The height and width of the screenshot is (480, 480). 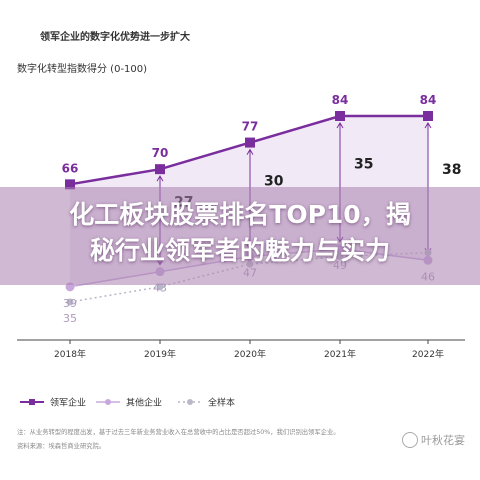 I want to click on headline-line-2: 秘行业领军者的魅力与实力, so click(x=239, y=250).